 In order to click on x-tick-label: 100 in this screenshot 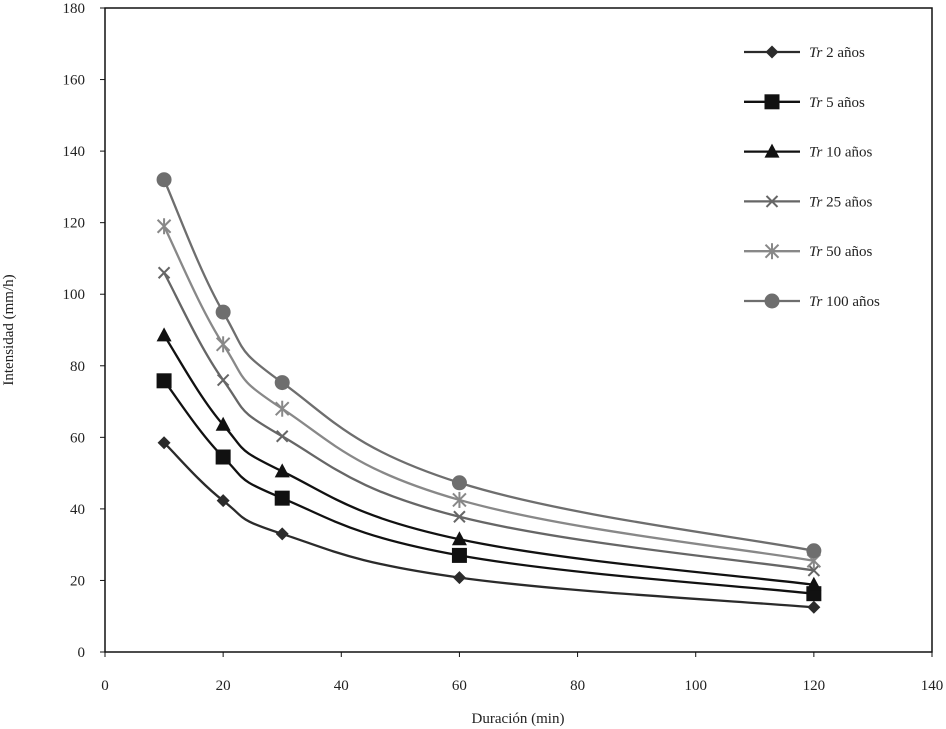, I will do `click(695, 686)`.